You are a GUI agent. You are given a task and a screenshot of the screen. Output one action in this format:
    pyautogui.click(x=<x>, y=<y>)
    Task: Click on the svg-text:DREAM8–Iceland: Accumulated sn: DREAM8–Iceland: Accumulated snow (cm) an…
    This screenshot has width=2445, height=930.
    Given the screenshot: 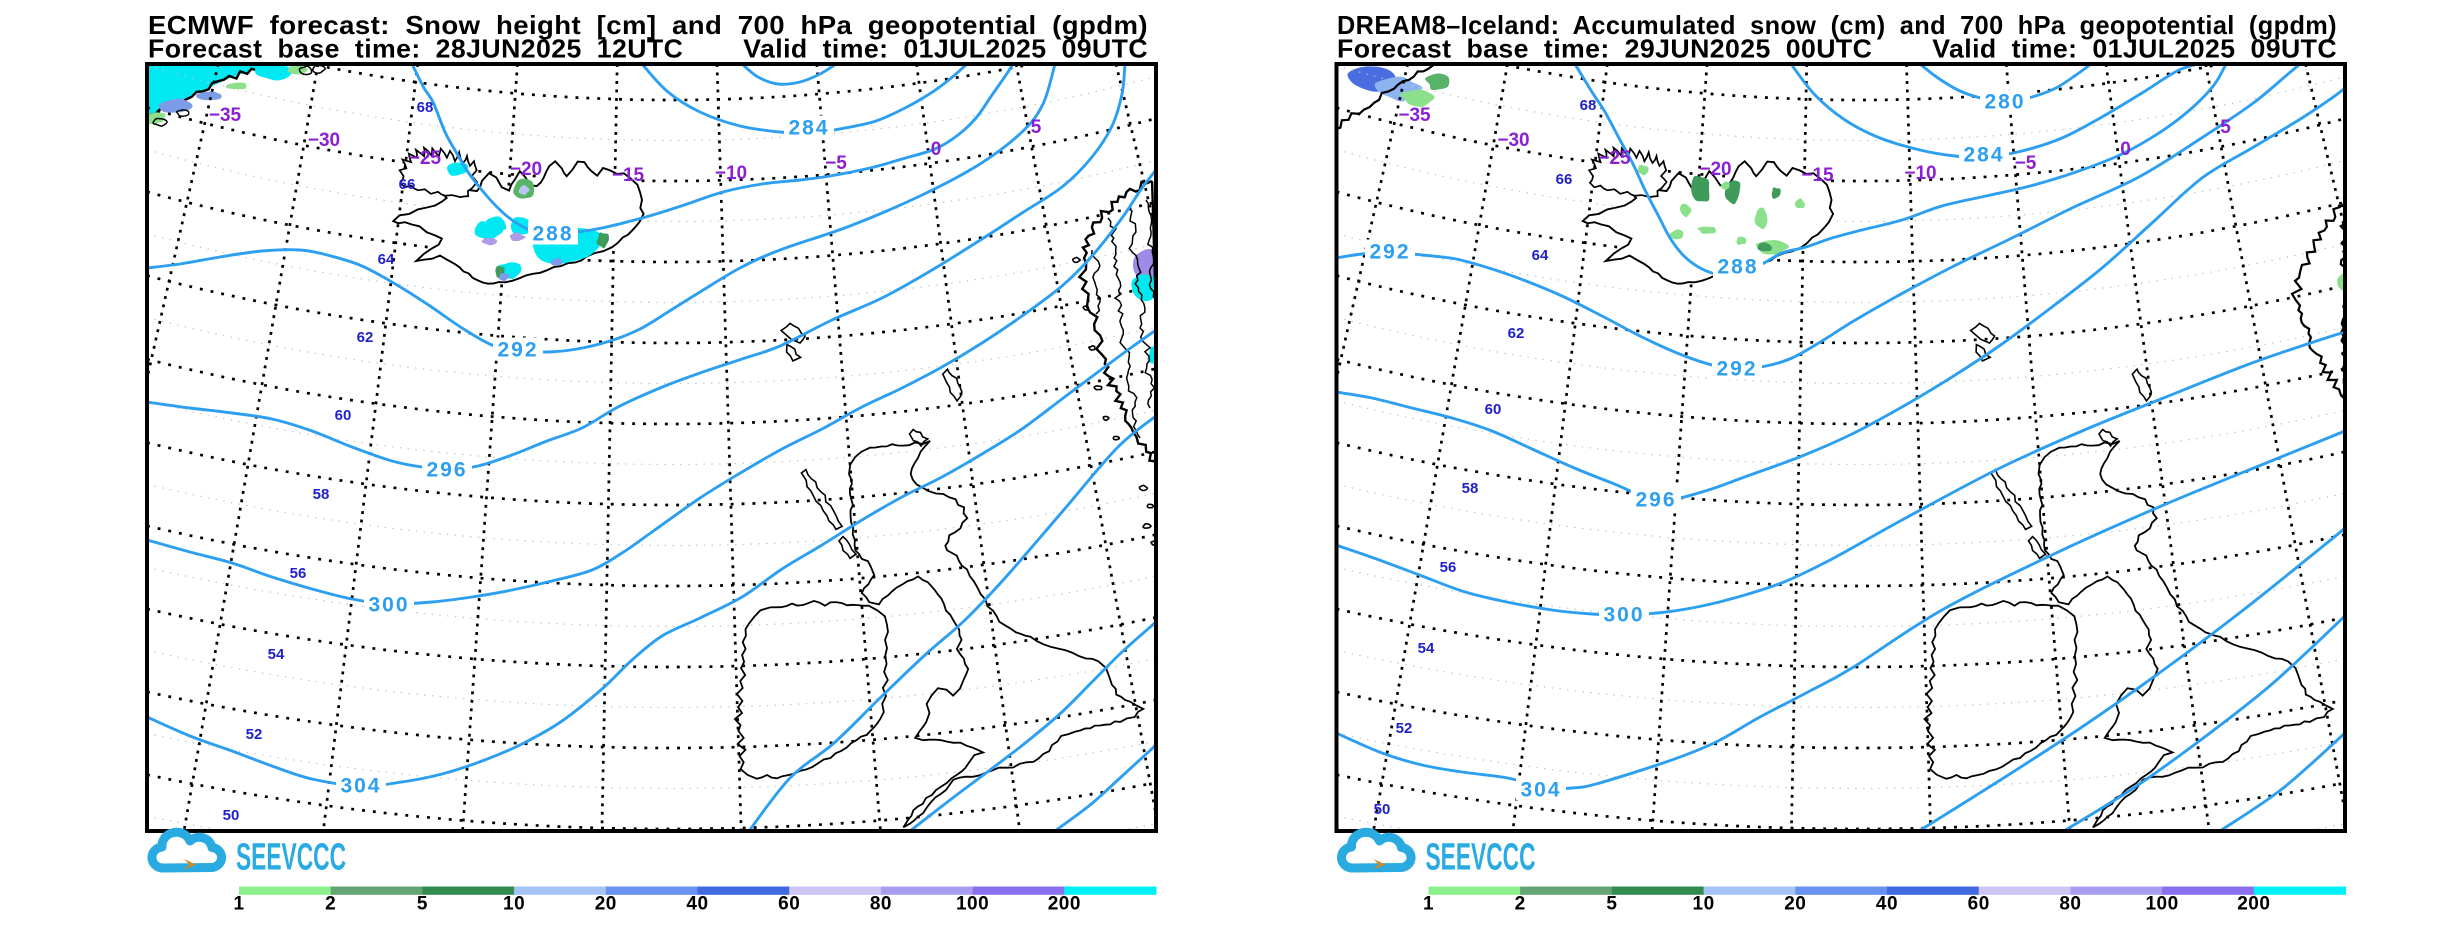 What is the action you would take?
    pyautogui.click(x=1837, y=25)
    